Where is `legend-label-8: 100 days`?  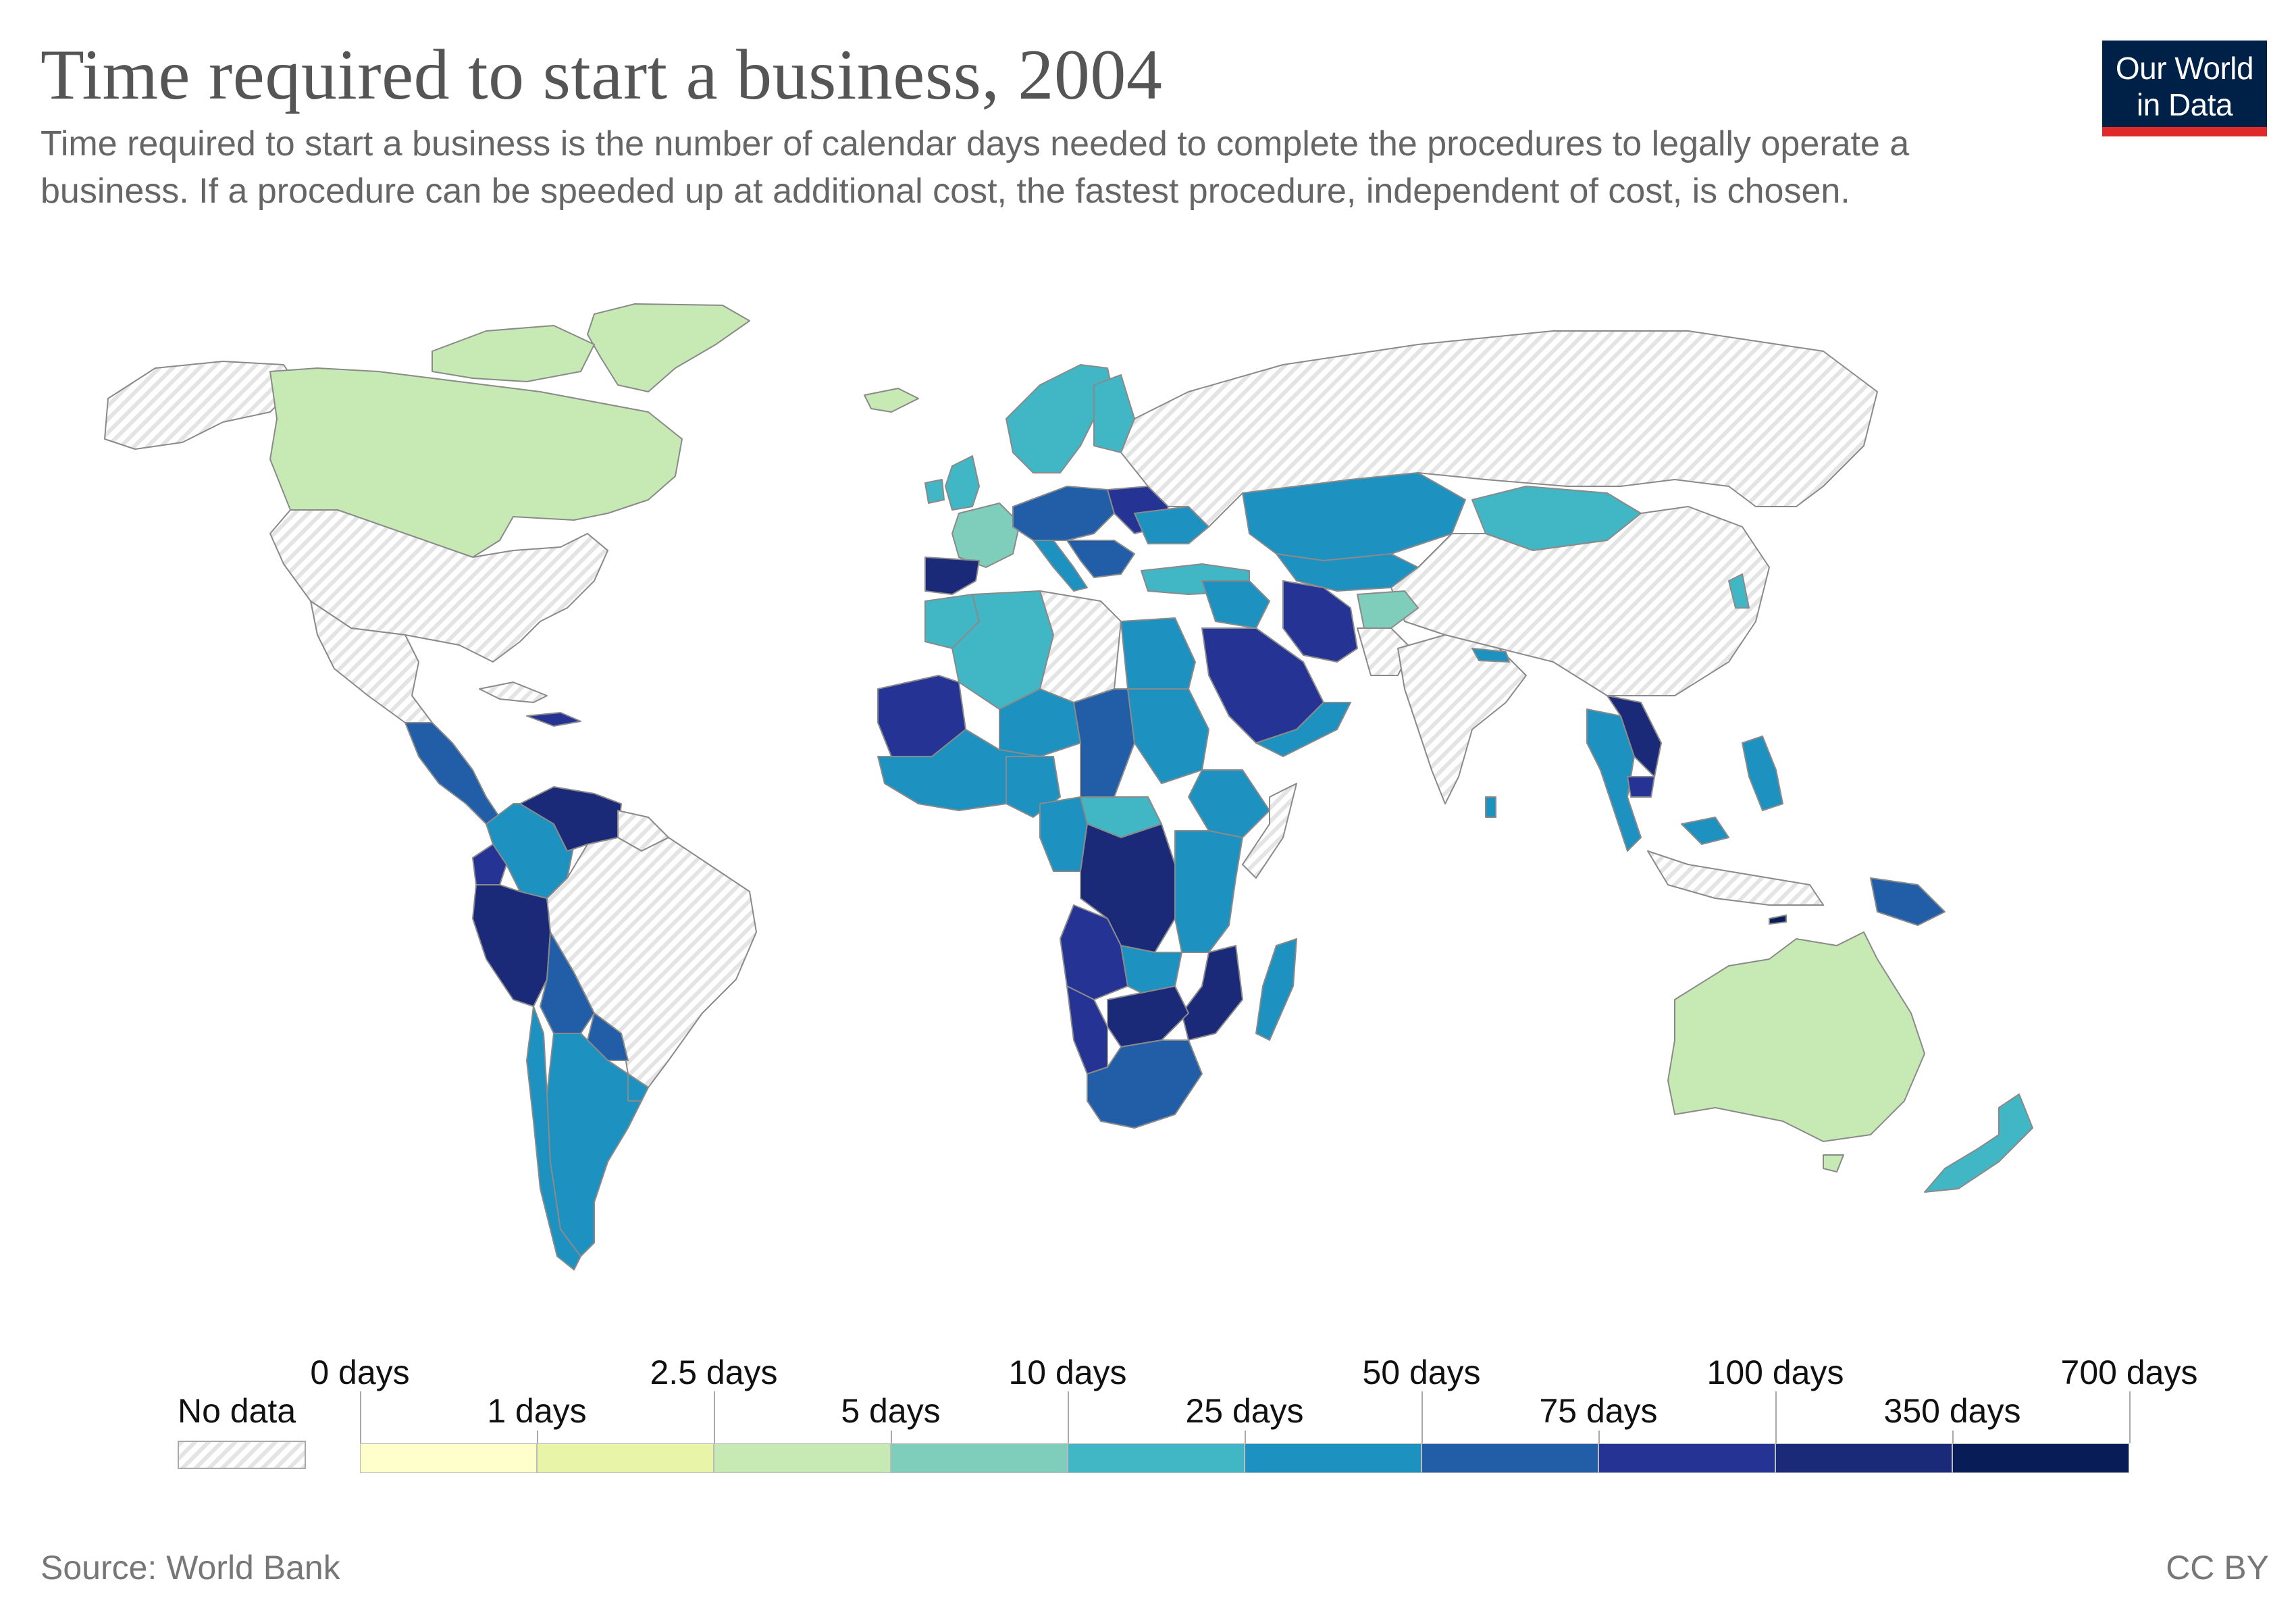
legend-label-8: 100 days is located at coordinates (1775, 1372).